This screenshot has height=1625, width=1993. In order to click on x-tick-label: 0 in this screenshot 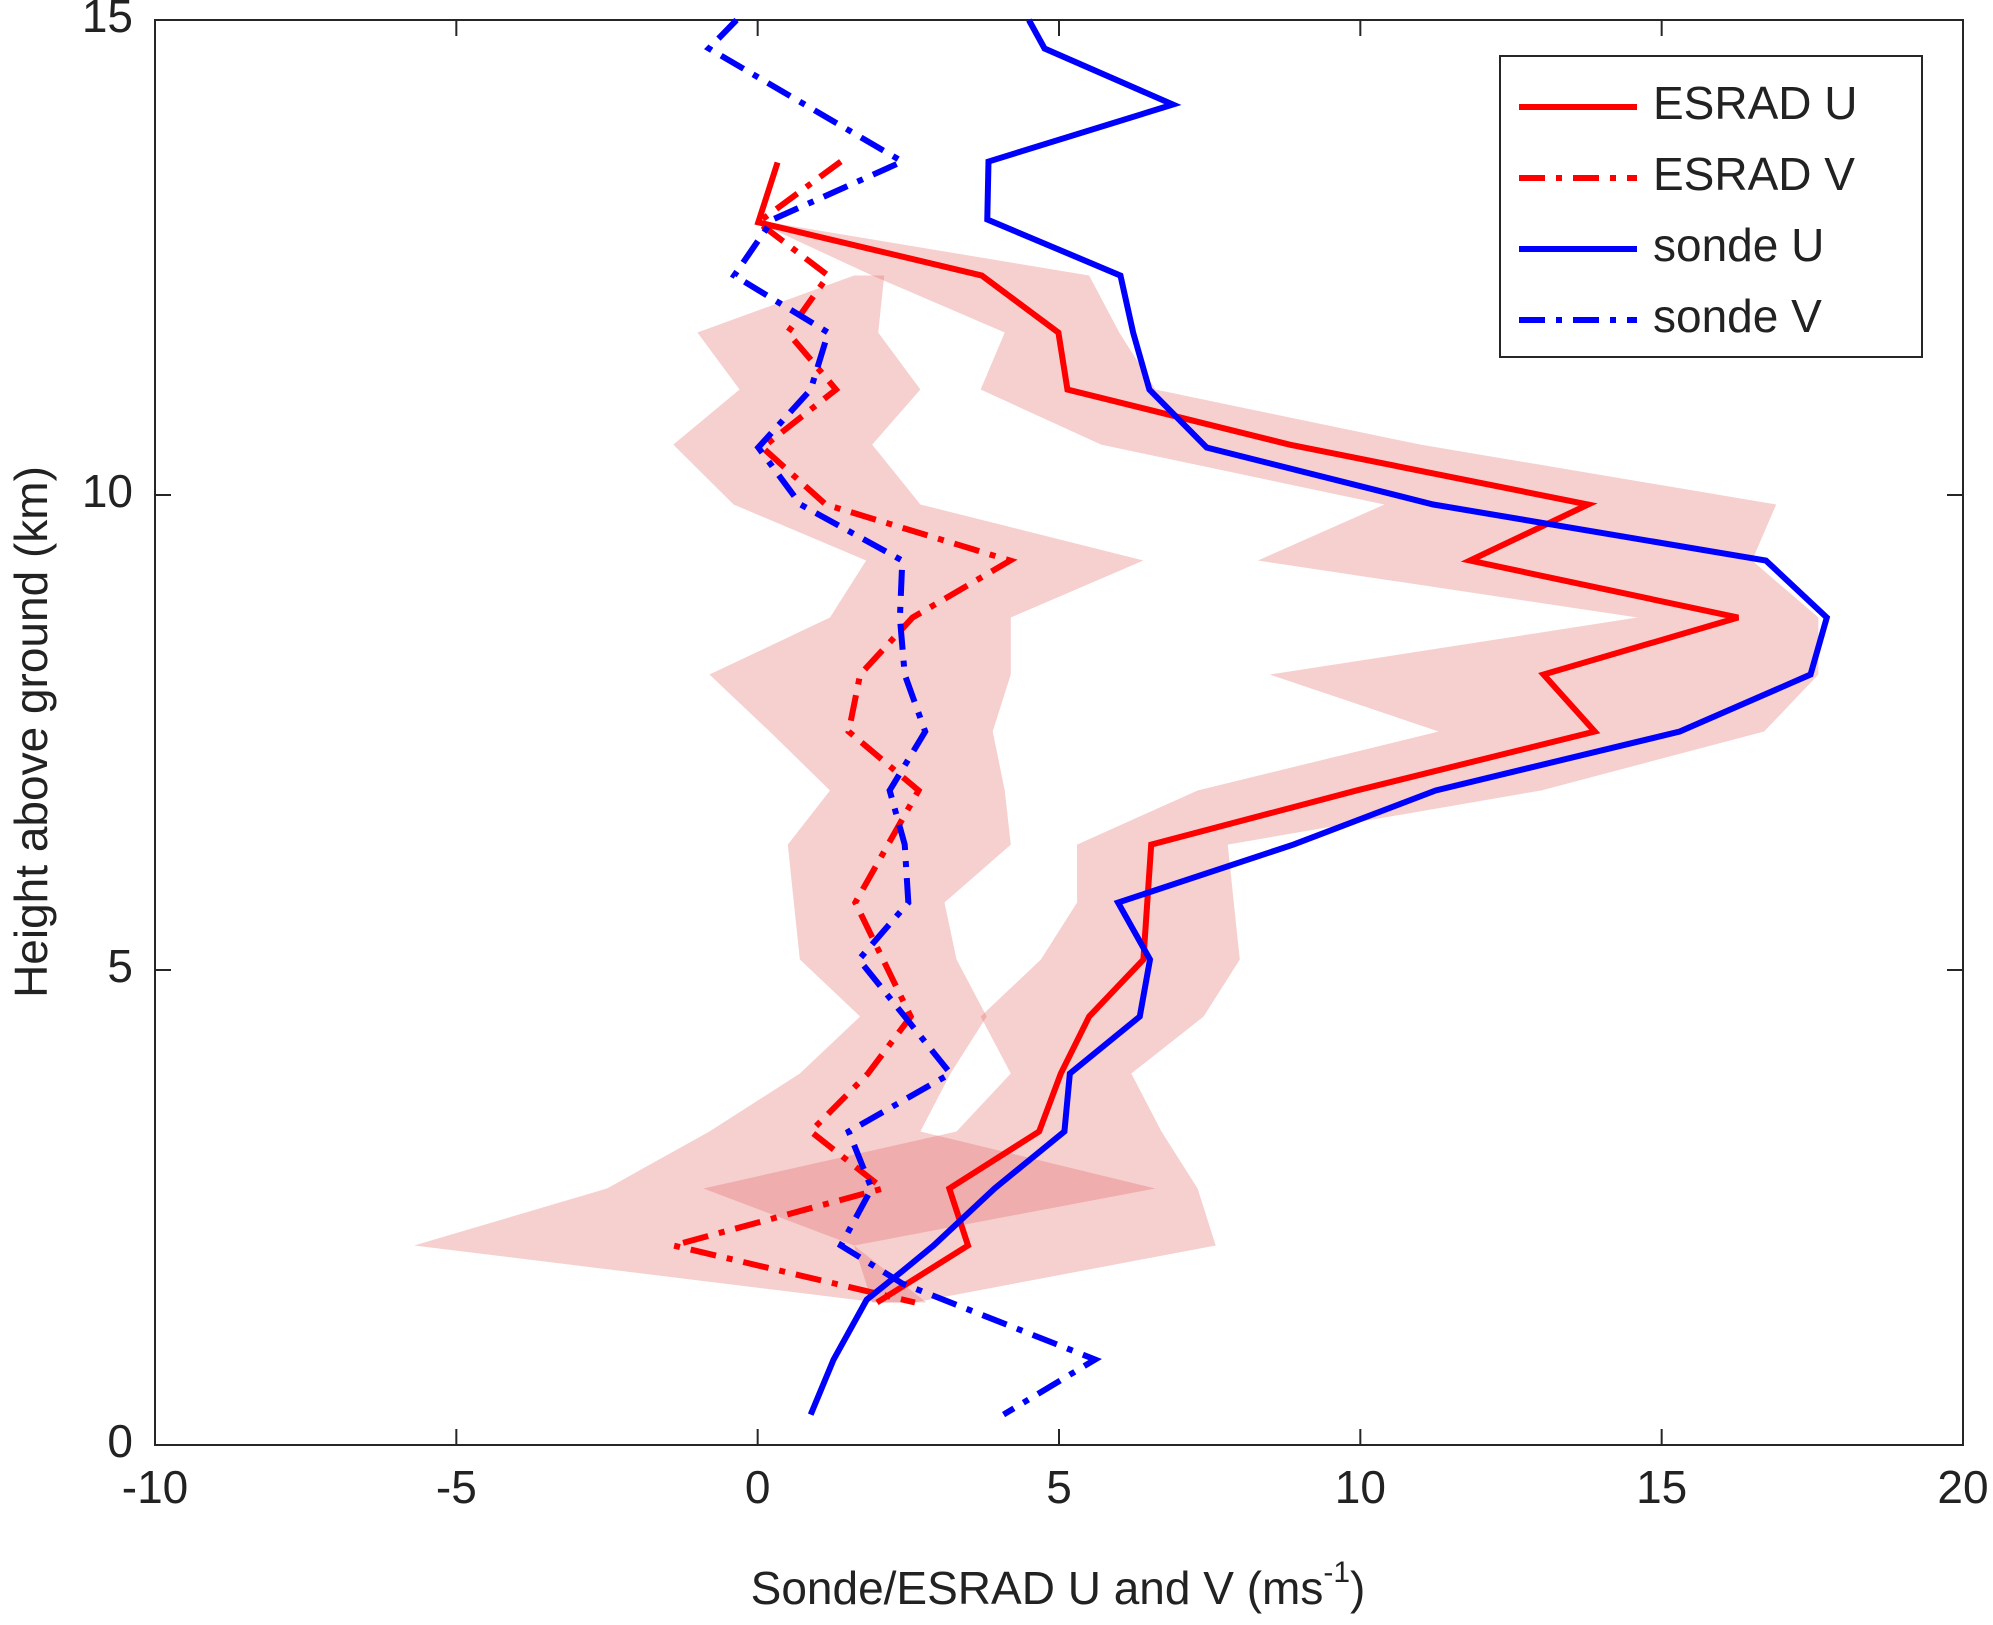, I will do `click(758, 1487)`.